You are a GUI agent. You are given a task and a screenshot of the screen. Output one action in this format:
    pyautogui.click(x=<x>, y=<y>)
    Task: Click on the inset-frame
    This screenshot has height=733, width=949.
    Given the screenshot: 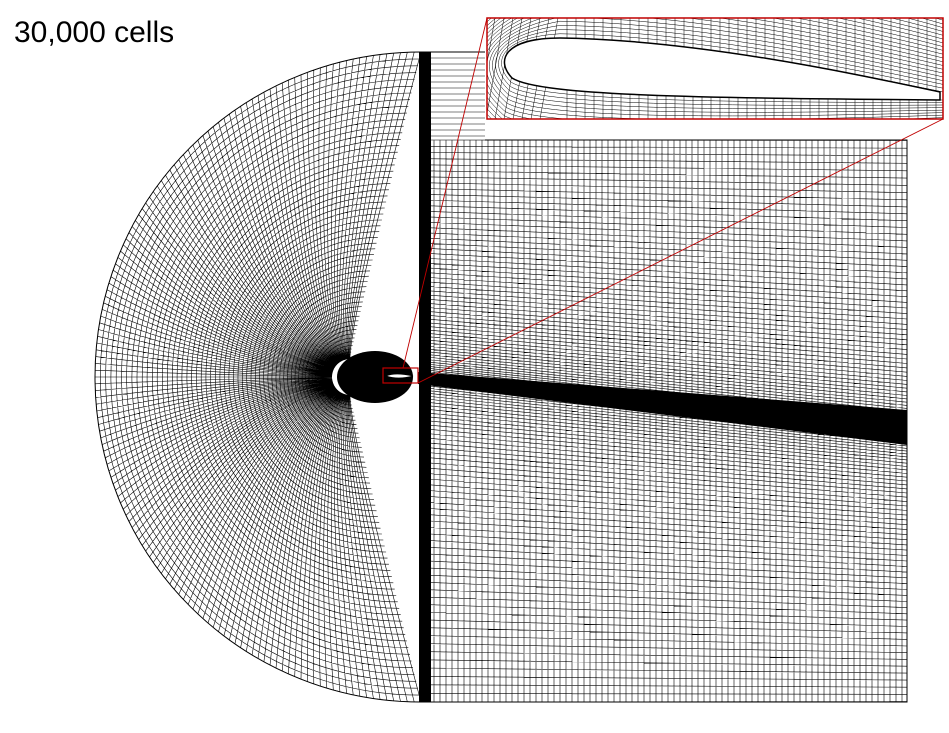 What is the action you would take?
    pyautogui.click(x=715, y=68)
    